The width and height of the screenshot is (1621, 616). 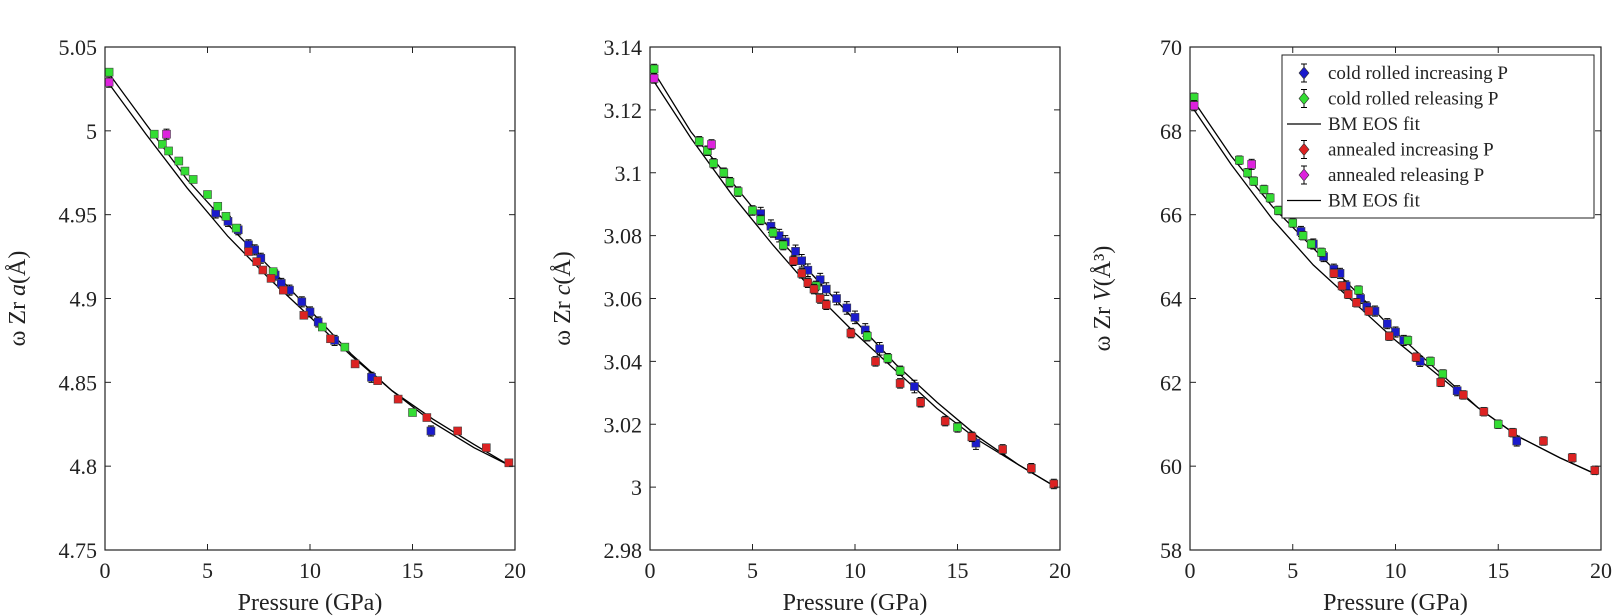 I want to click on y-axis-label-unit: (Å), so click(x=563, y=267).